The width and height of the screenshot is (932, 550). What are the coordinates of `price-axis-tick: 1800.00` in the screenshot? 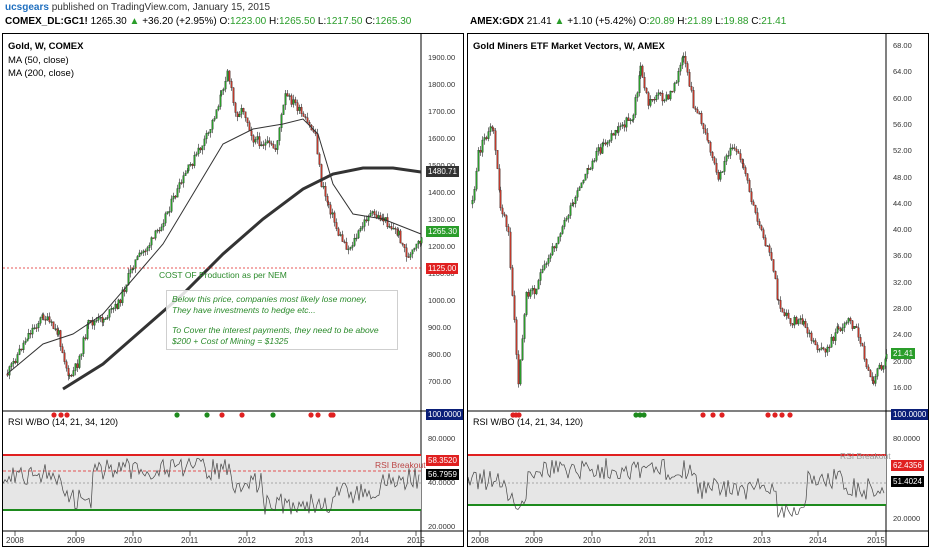 It's located at (442, 84).